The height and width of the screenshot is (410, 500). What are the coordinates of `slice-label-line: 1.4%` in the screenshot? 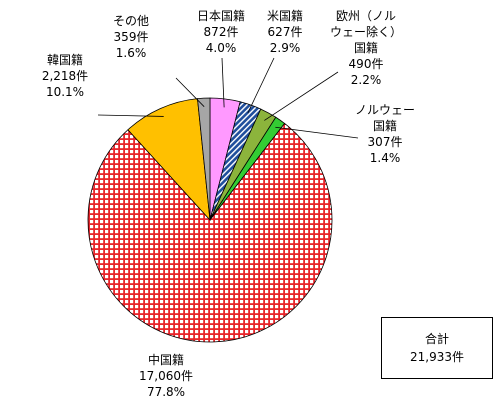 It's located at (385, 158).